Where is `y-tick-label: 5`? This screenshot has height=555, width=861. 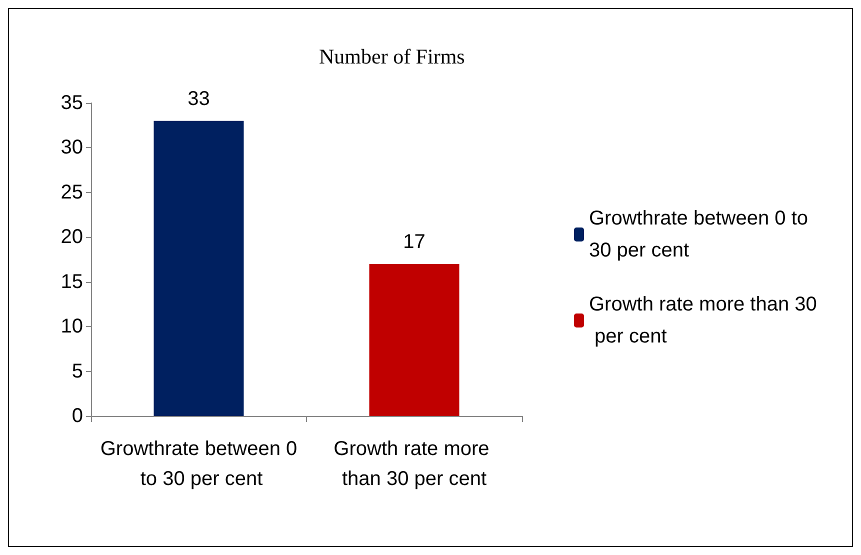 y-tick-label: 5 is located at coordinates (77, 371).